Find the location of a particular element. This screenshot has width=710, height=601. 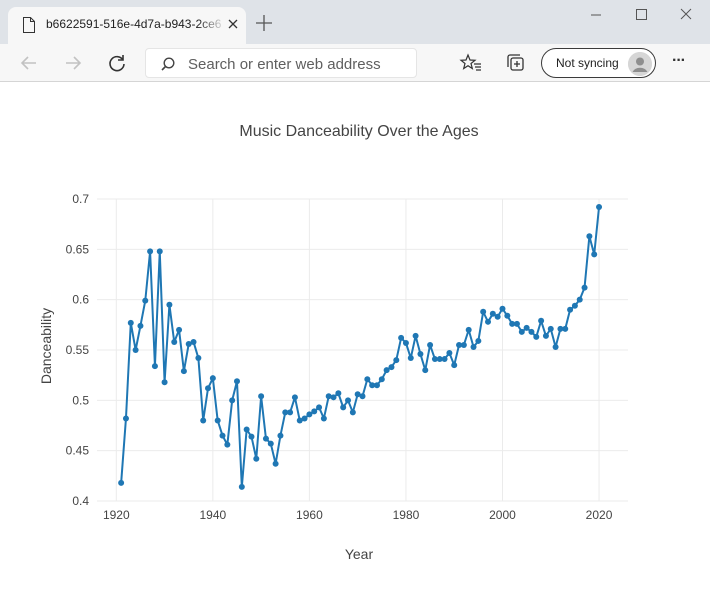

more-menu-button: ··· is located at coordinates (679, 60).